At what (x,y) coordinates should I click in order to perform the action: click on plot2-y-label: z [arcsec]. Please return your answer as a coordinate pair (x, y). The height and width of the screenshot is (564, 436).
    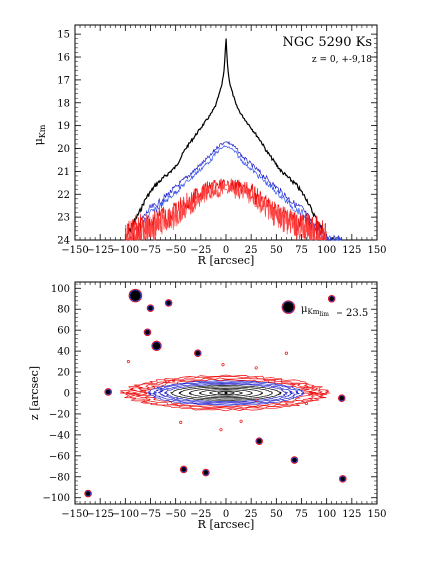
    Looking at the image, I should click on (34, 393).